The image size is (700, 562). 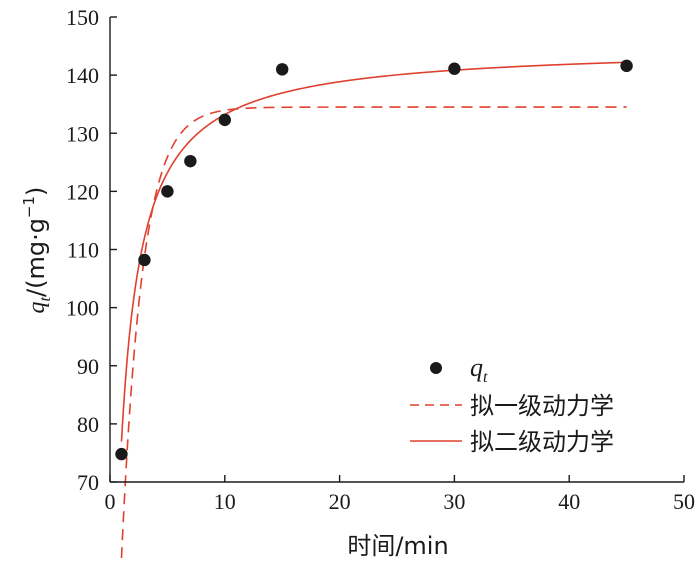 What do you see at coordinates (88, 366) in the screenshot?
I see `y-tick-label: 90` at bounding box center [88, 366].